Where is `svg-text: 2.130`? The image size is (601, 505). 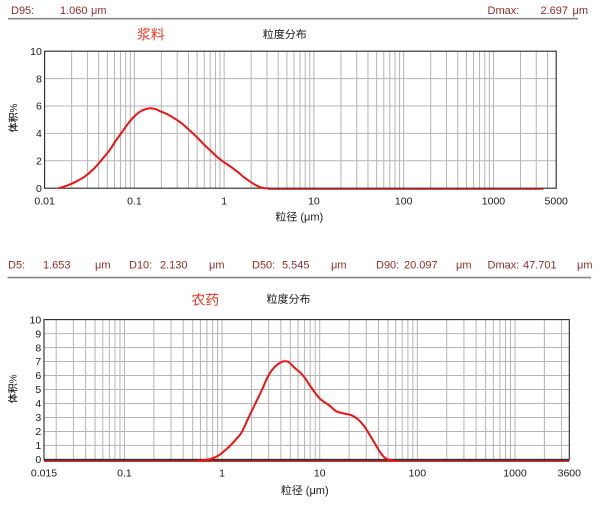 svg-text: 2.130 is located at coordinates (174, 265).